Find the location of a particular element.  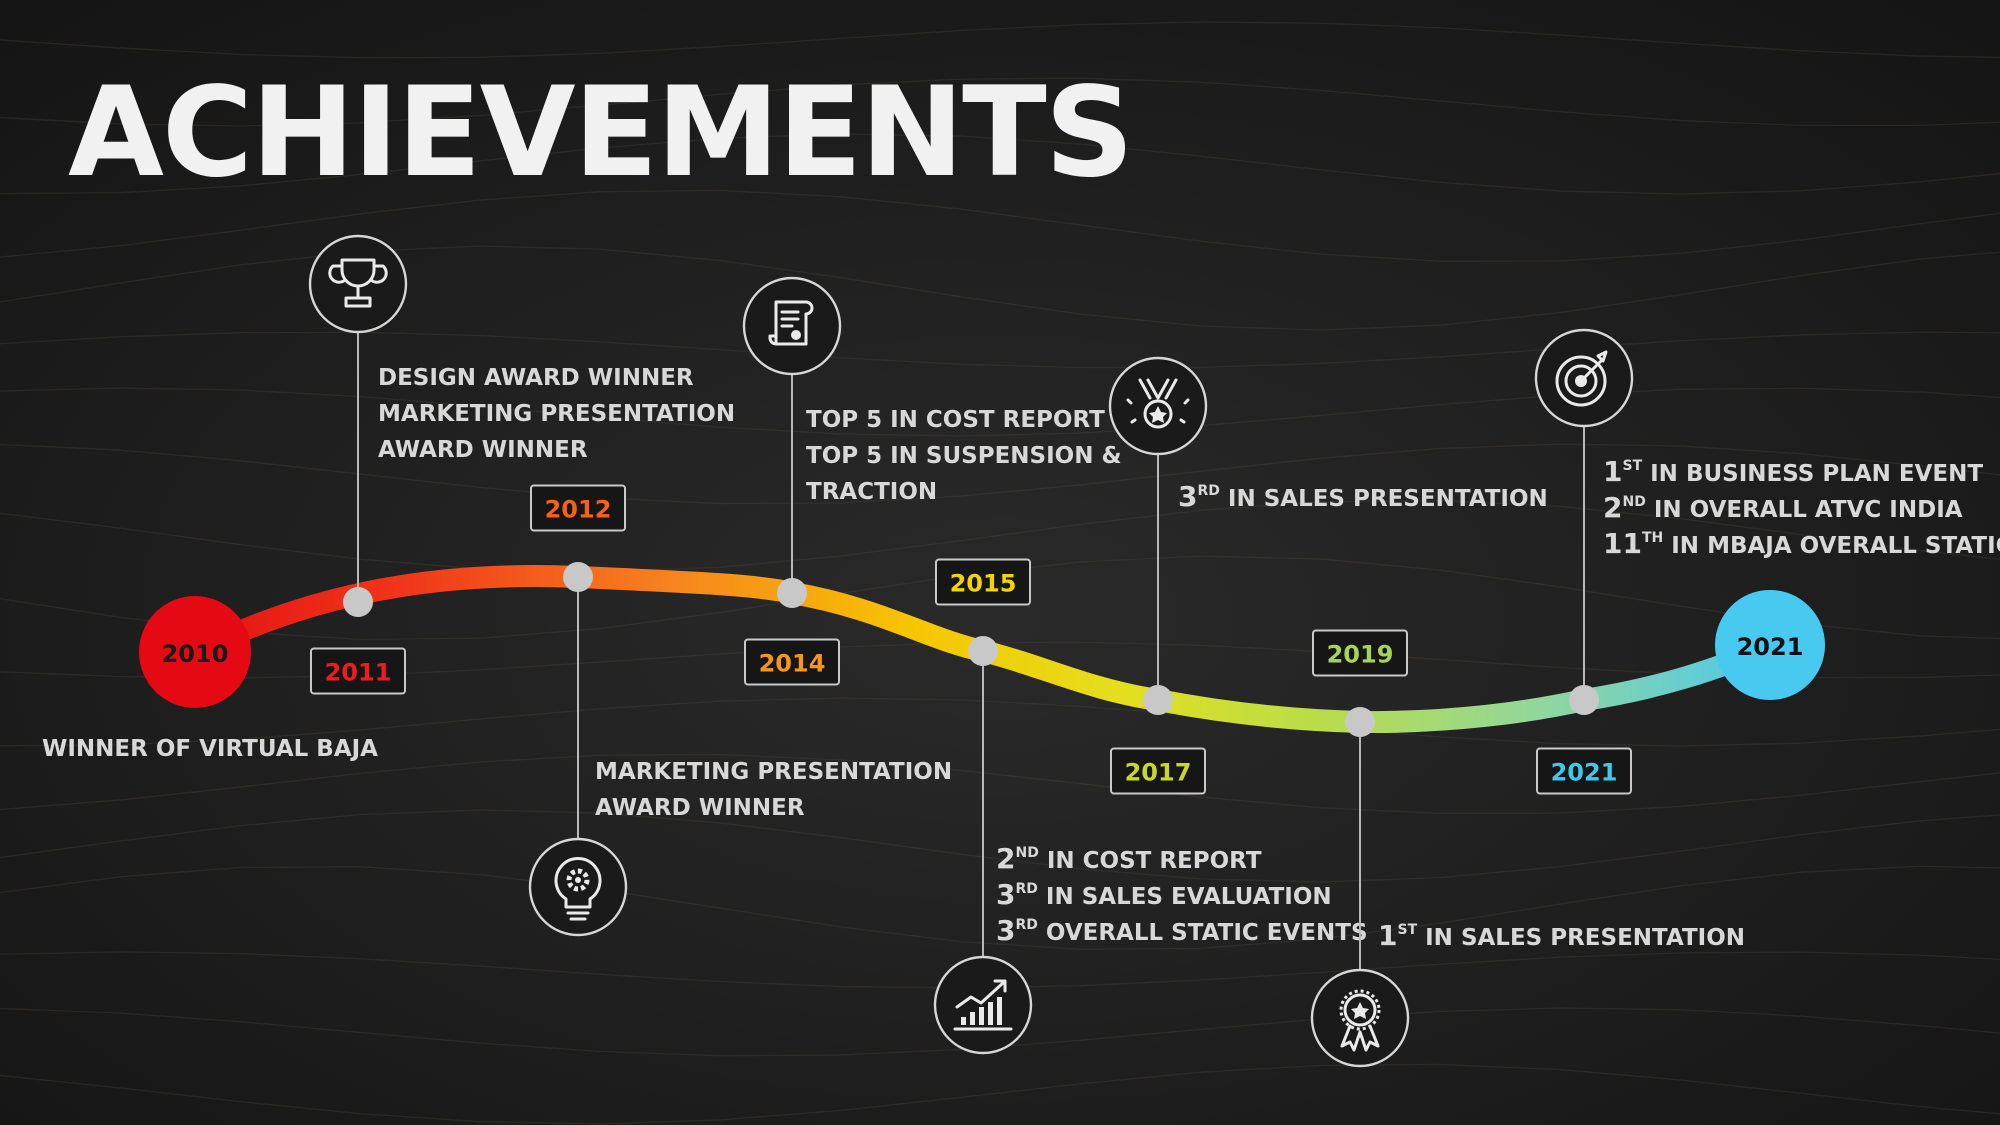

year-badge-2010 is located at coordinates (195, 652).